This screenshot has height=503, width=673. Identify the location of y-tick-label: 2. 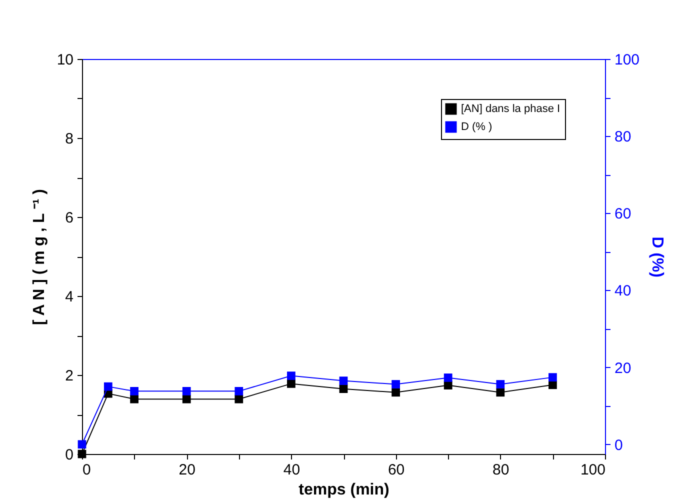
(69, 376).